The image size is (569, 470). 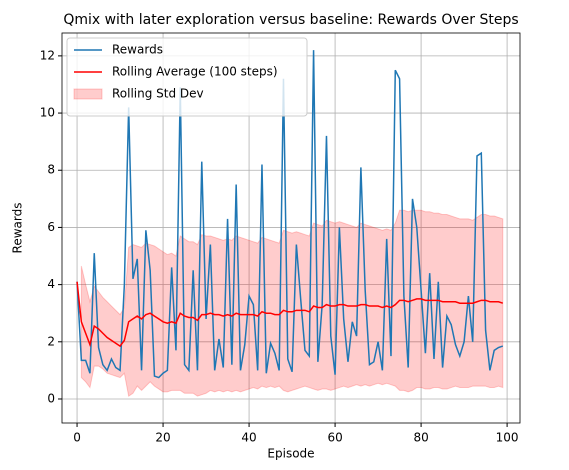 What do you see at coordinates (507, 438) in the screenshot?
I see `x-tick-label: 100` at bounding box center [507, 438].